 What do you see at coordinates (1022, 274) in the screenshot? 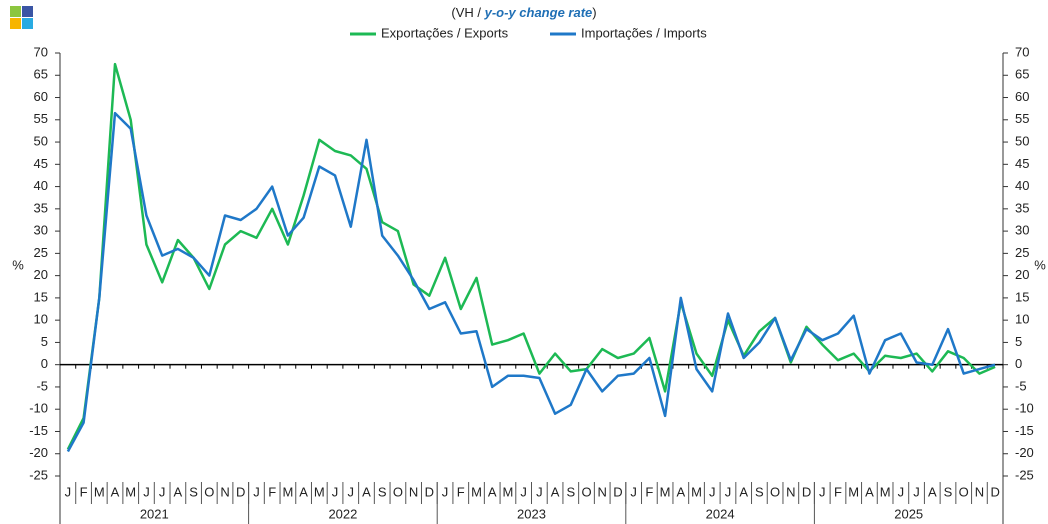
I see `y2-tick-label: 20` at bounding box center [1022, 274].